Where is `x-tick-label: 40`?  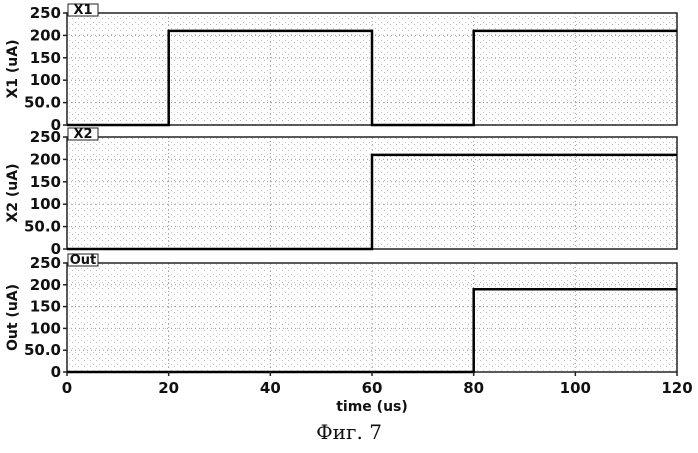
x-tick-label: 40 is located at coordinates (270, 388).